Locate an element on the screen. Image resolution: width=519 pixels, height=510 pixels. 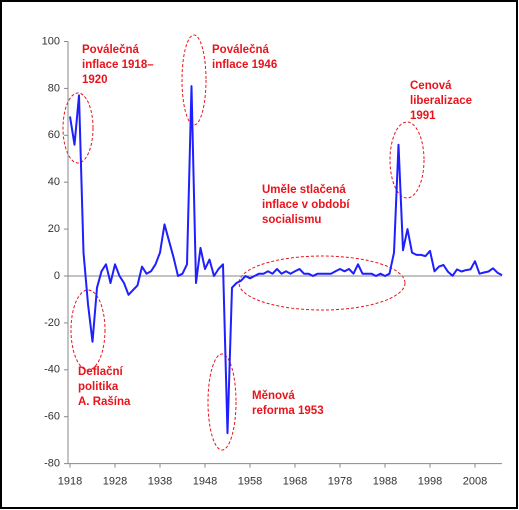
y-tick-label: -60 is located at coordinates (52, 417).